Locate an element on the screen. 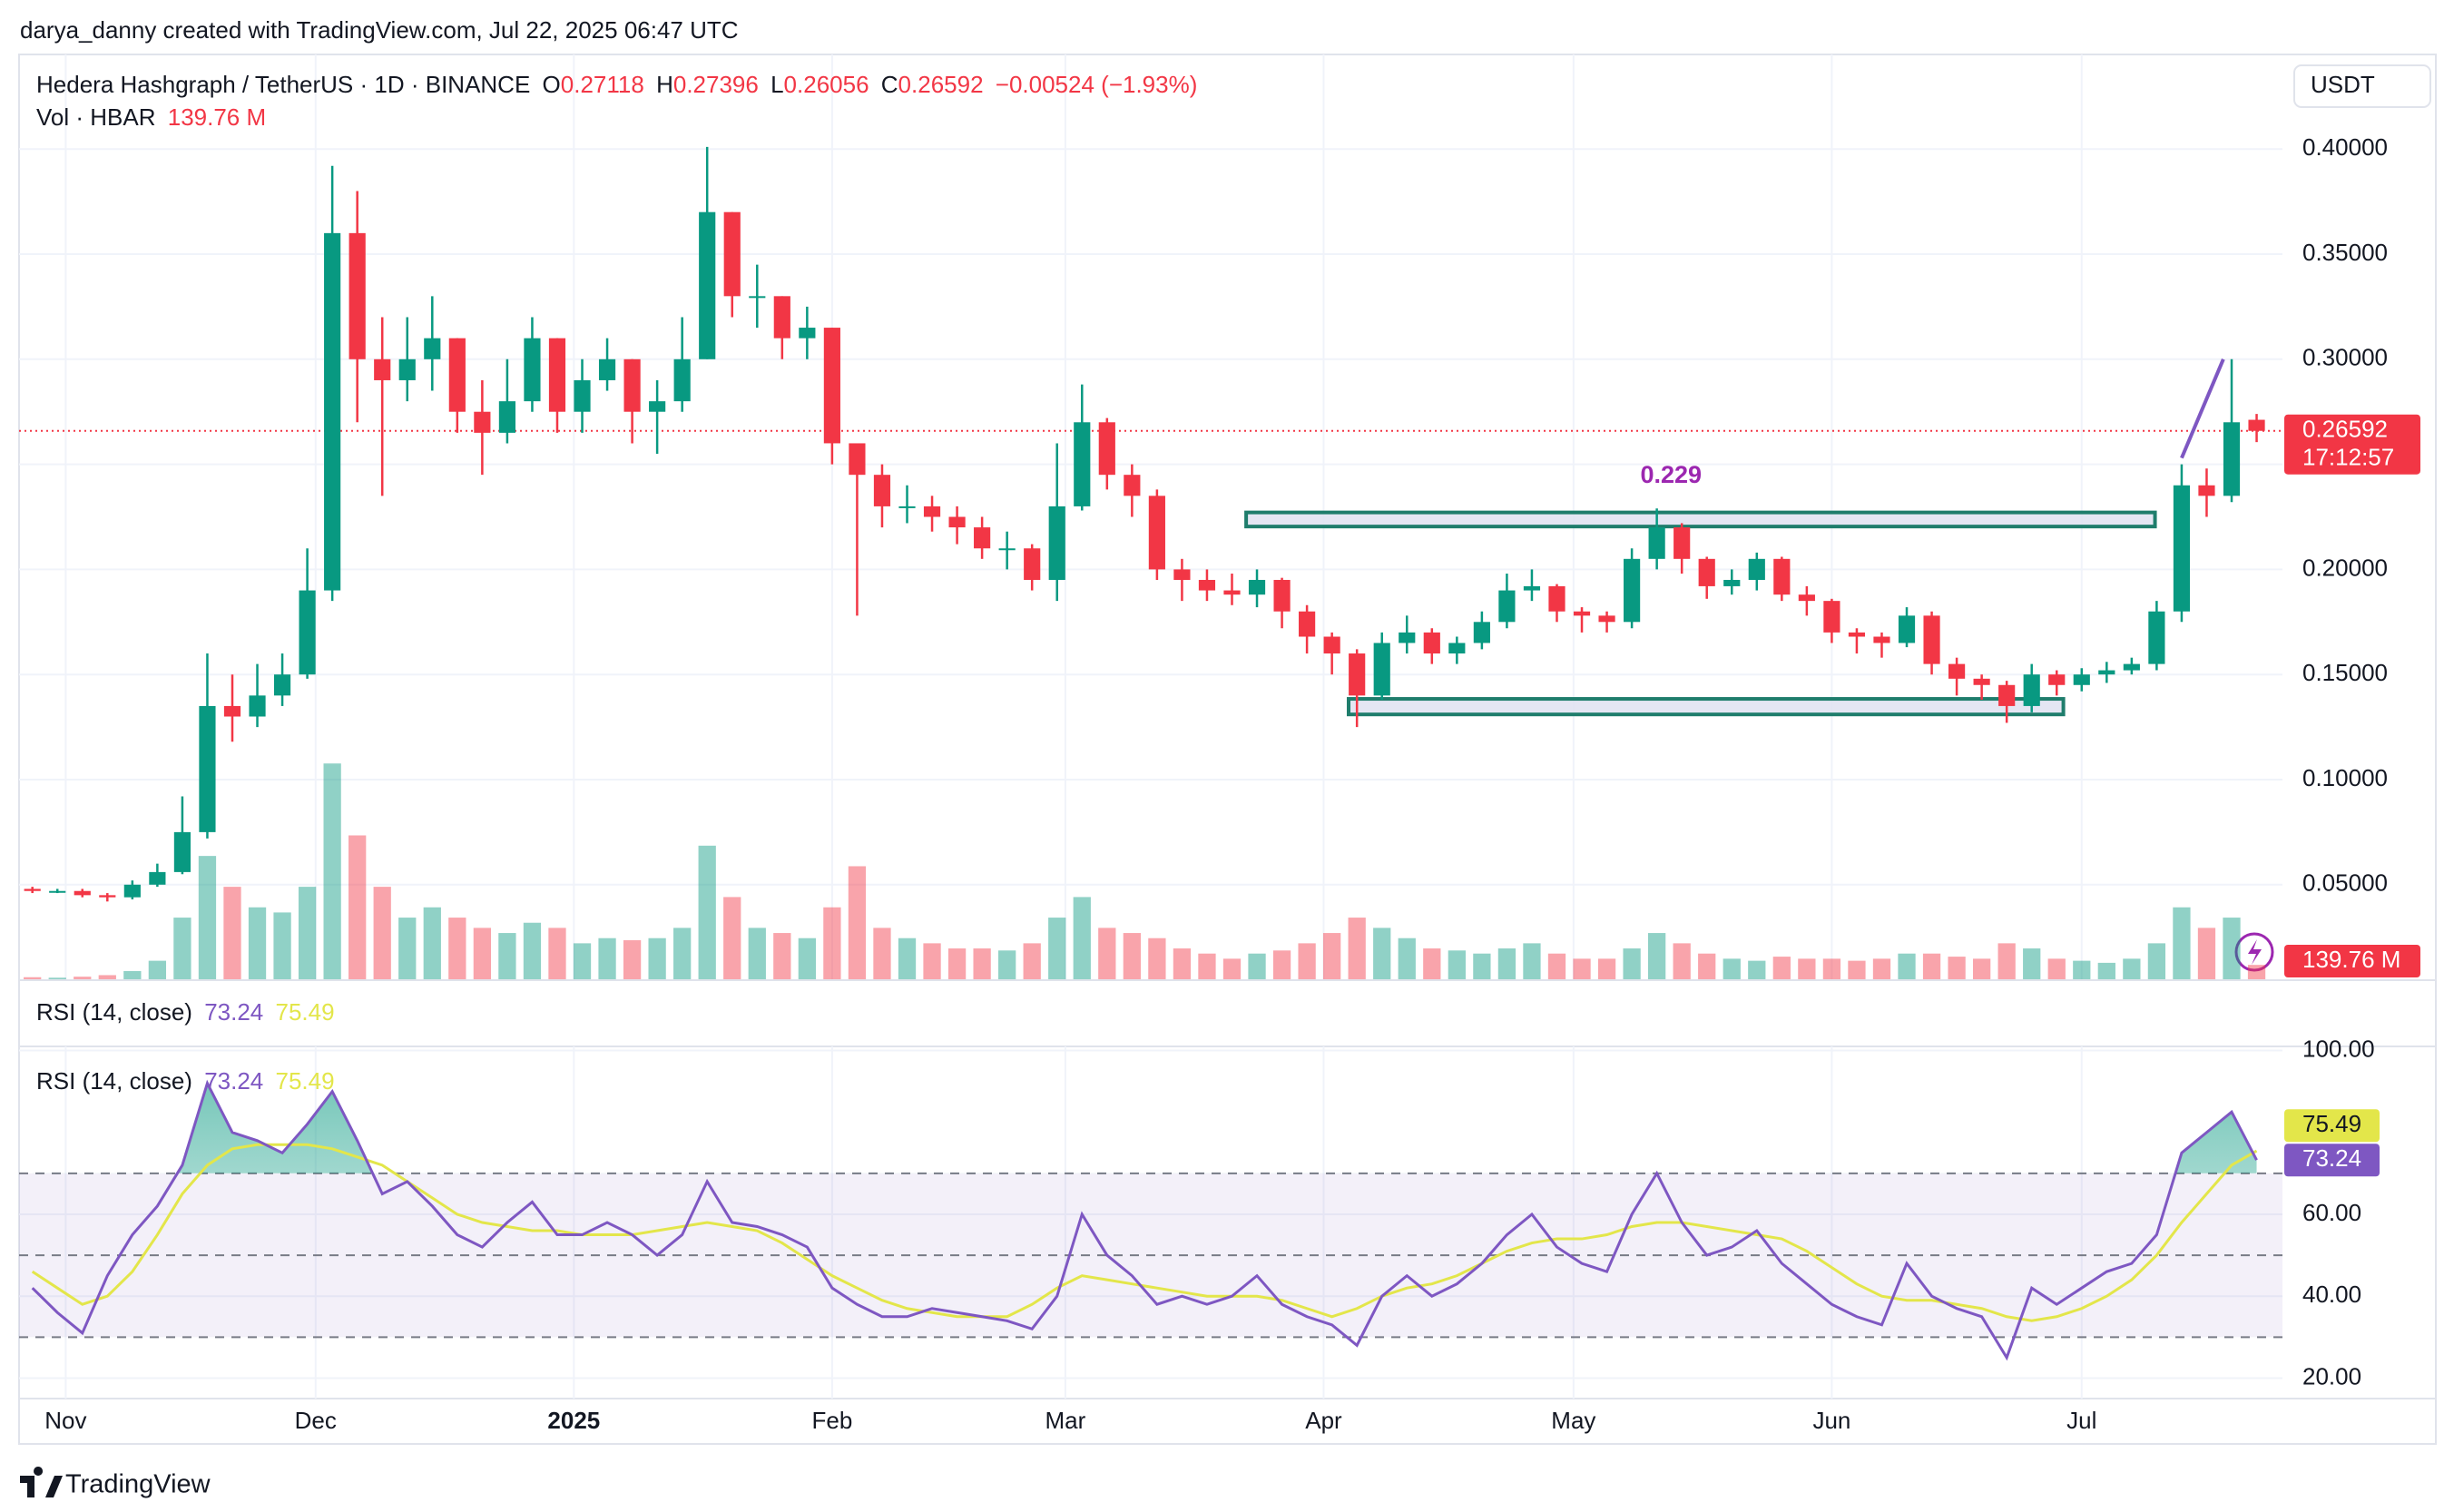  currency-button is located at coordinates (2362, 86).